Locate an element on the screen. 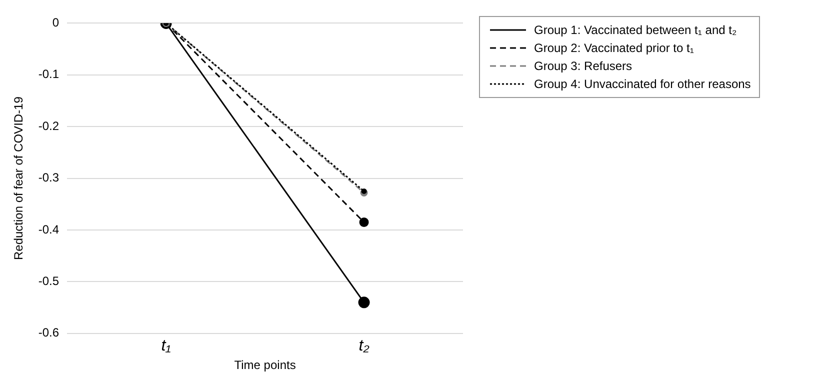 The height and width of the screenshot is (381, 829). y-tick-label: -0.5 is located at coordinates (49, 281).